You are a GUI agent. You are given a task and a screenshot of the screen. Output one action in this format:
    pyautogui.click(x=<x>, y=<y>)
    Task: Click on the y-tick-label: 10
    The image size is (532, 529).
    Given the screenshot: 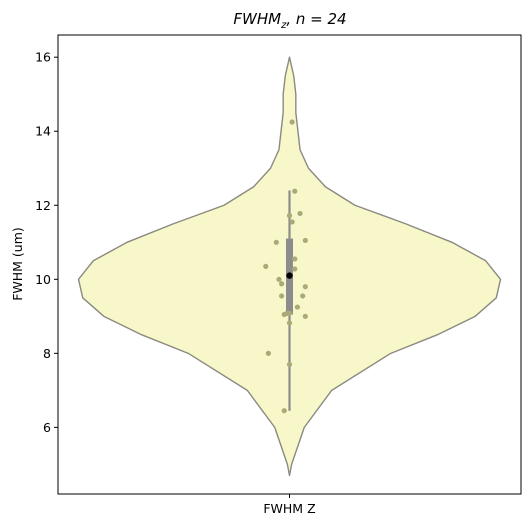 What is the action you would take?
    pyautogui.click(x=43, y=279)
    